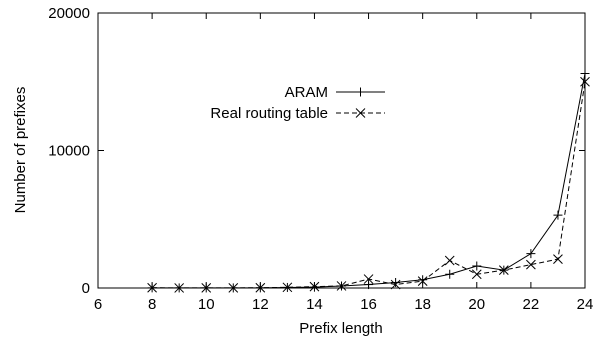 This screenshot has width=594, height=341. What do you see at coordinates (20, 150) in the screenshot?
I see `y-axis-title: Number of prefixes` at bounding box center [20, 150].